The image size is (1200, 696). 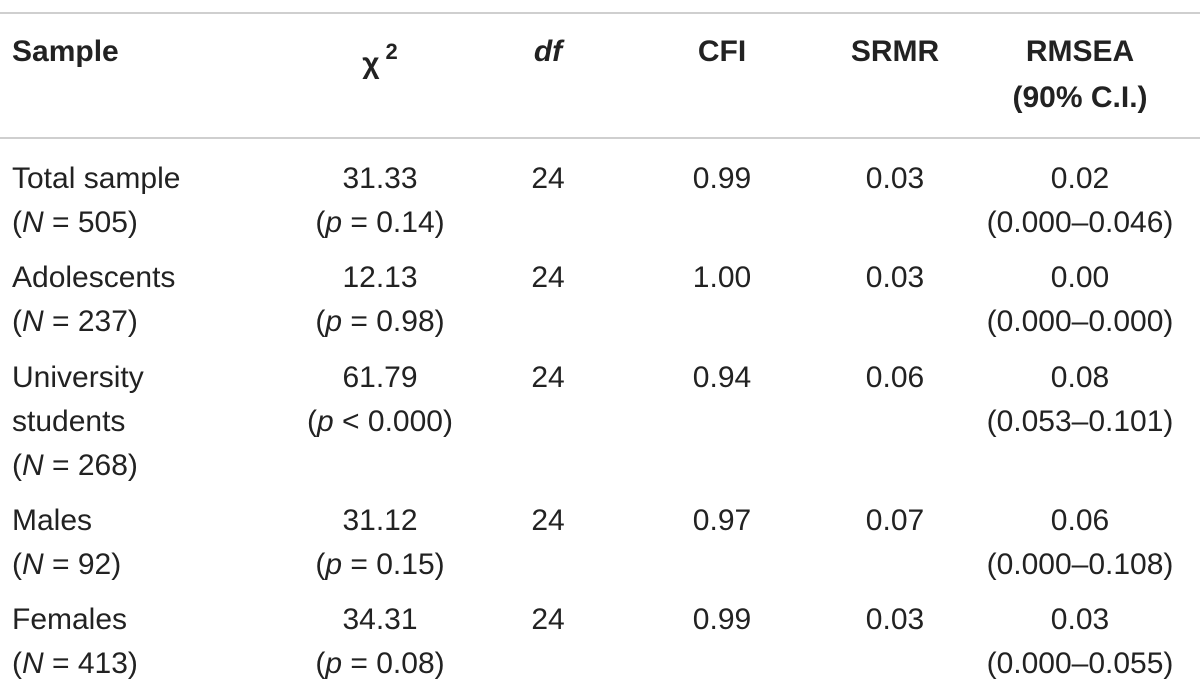 What do you see at coordinates (391, 51) in the screenshot?
I see `header-chi-superscript: 2` at bounding box center [391, 51].